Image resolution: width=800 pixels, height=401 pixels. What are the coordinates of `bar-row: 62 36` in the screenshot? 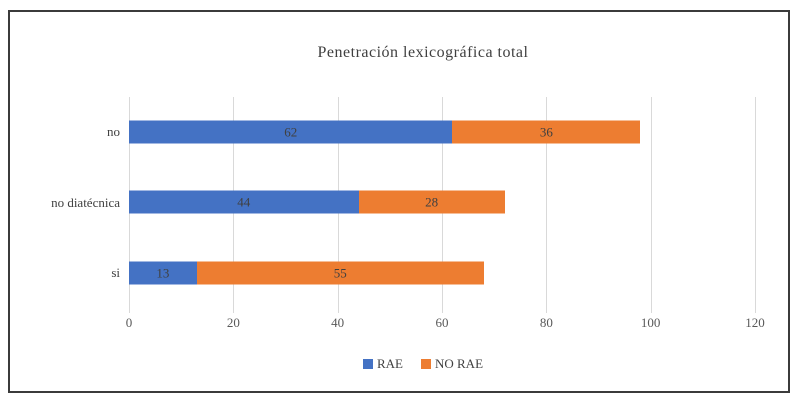 It's located at (442, 132).